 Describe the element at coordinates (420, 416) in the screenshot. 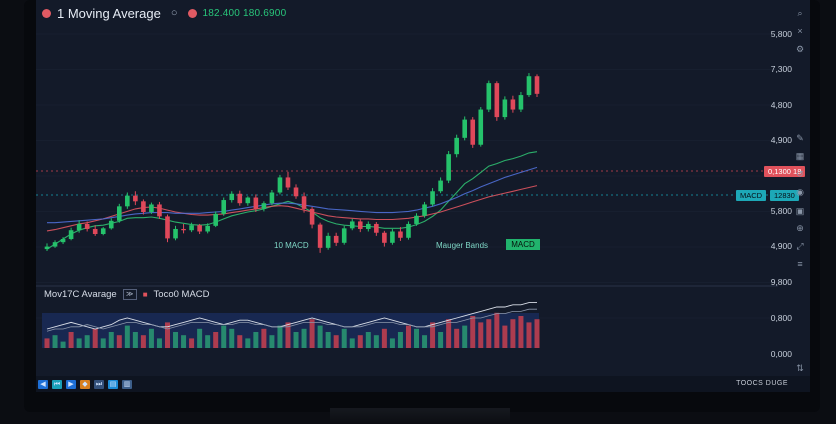

I see `monitor-stand` at that location.